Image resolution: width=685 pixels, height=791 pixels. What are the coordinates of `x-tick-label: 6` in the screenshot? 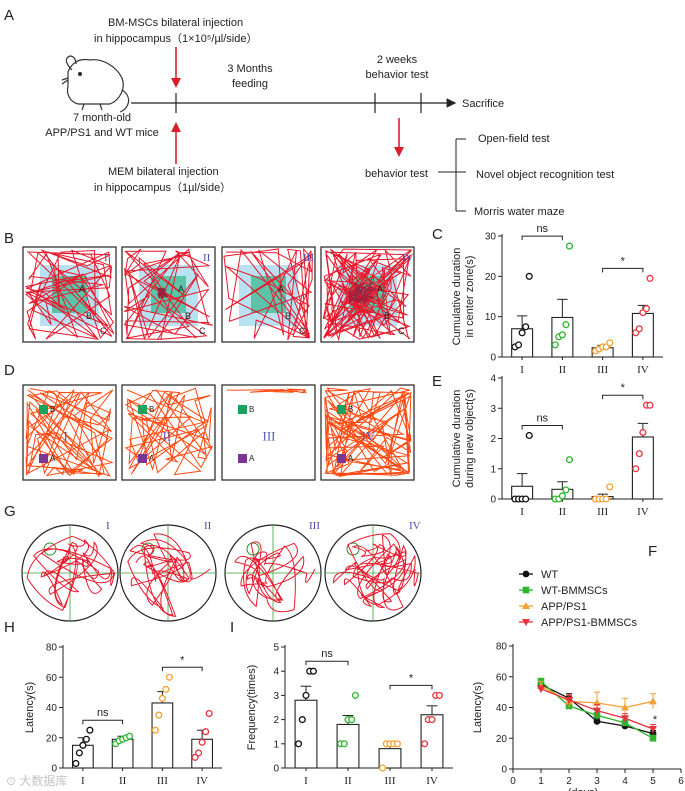 It's located at (681, 781).